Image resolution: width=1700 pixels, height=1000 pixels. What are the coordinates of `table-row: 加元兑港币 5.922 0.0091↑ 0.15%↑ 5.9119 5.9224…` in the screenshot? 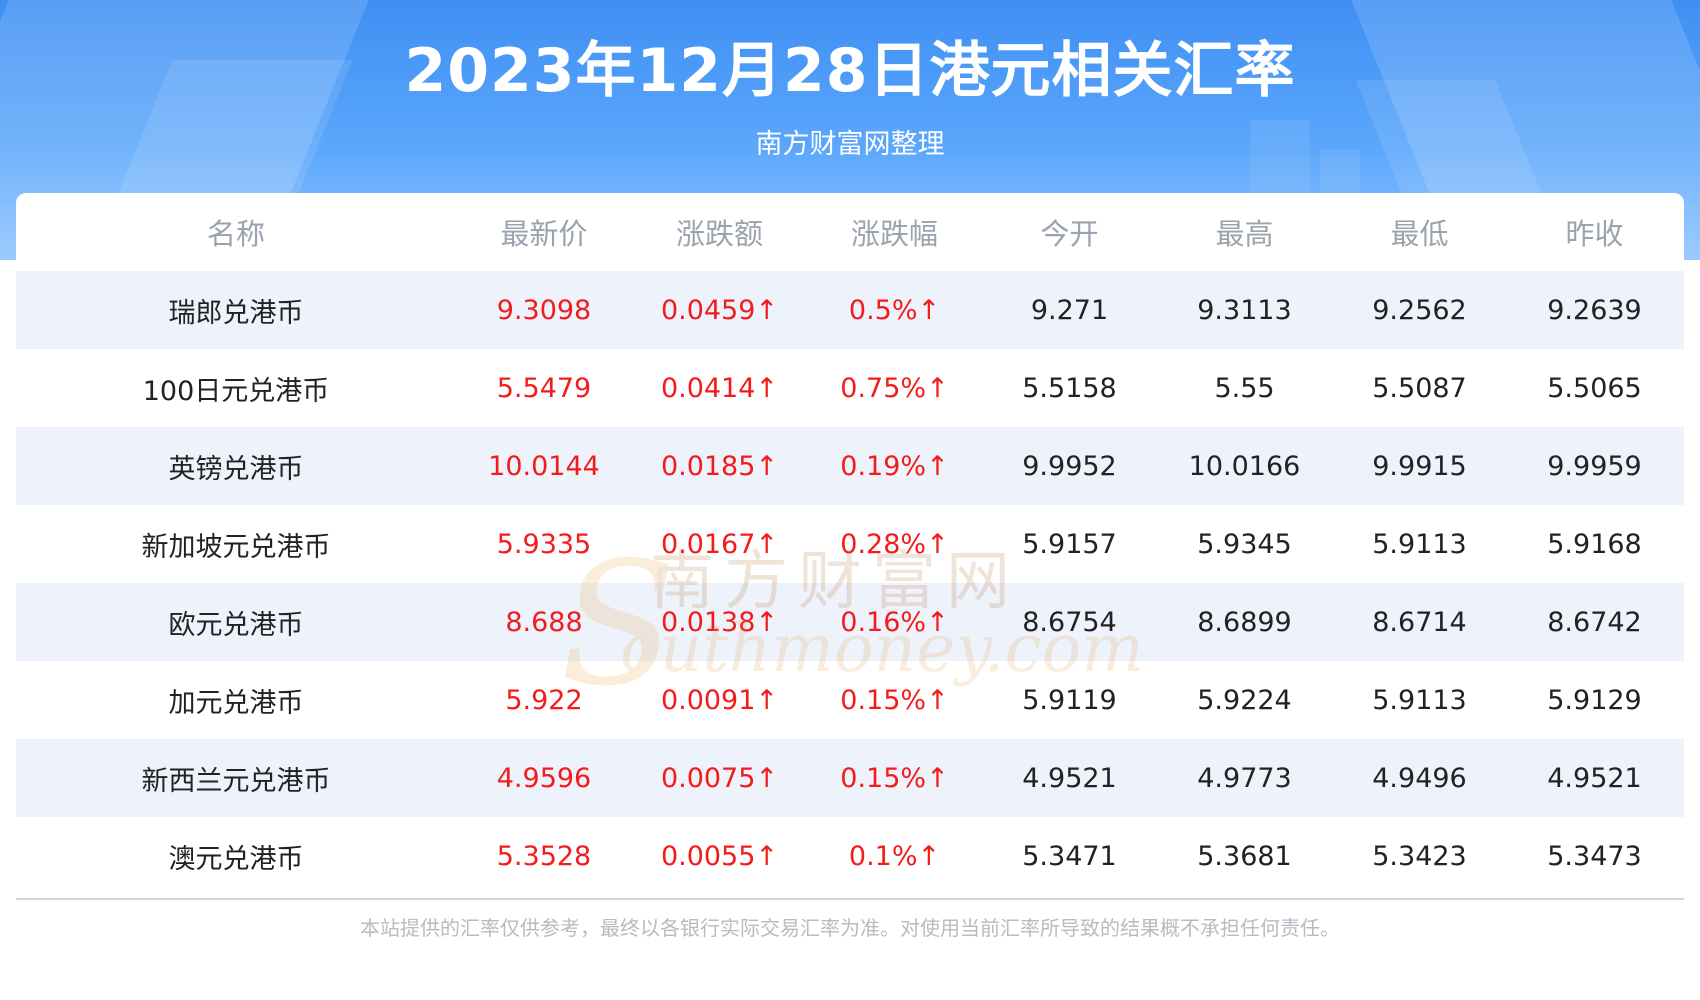 It's located at (850, 700).